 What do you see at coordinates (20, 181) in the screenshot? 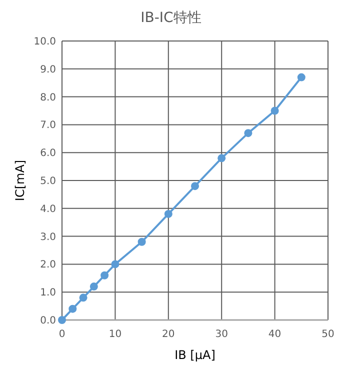
I see `y-axis-title: IC[mA]` at bounding box center [20, 181].